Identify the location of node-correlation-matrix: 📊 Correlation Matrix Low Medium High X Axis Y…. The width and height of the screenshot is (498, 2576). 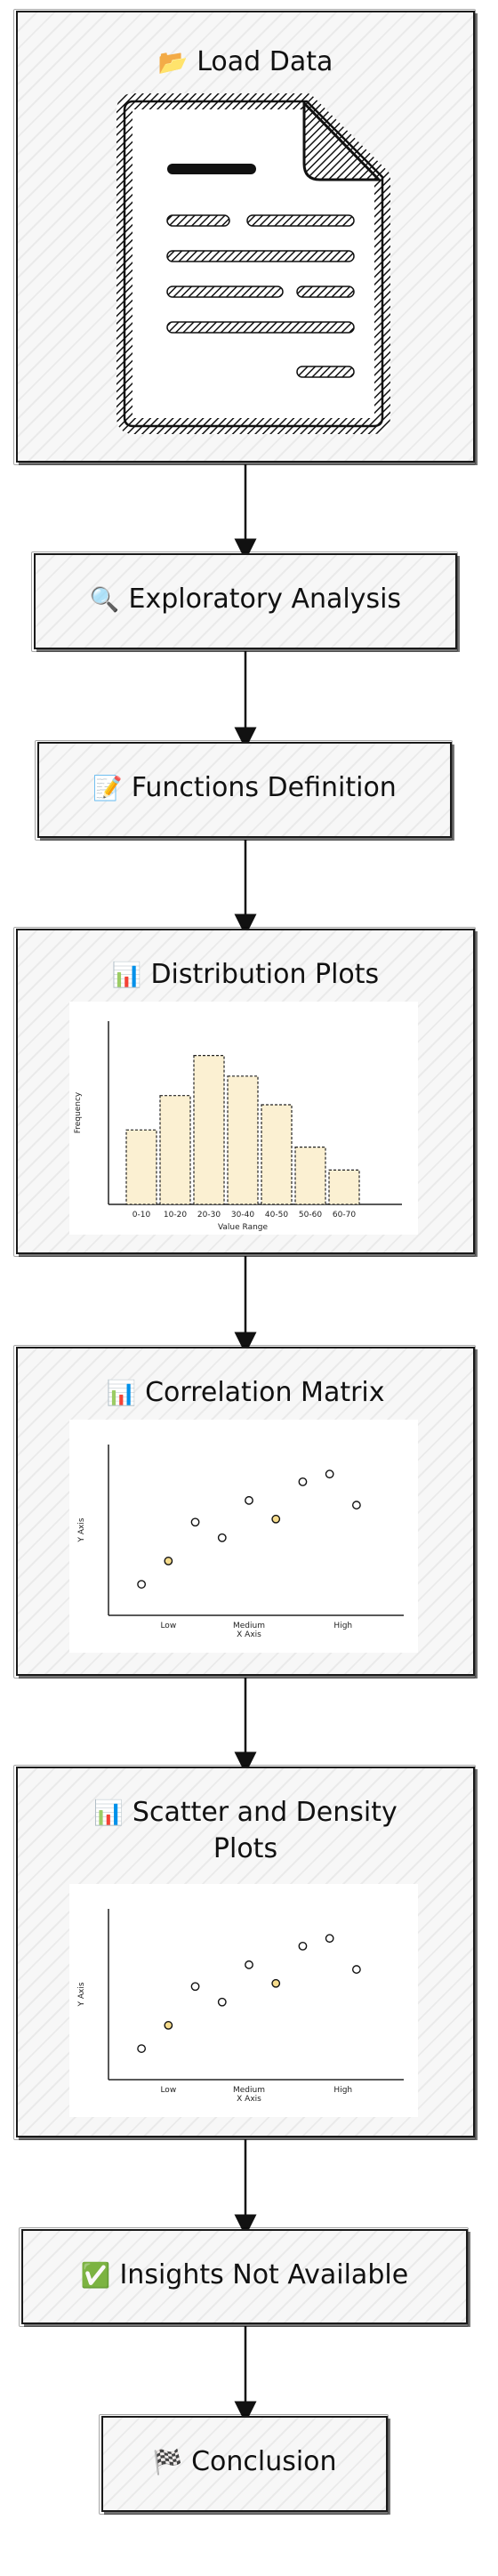
(244, 1511).